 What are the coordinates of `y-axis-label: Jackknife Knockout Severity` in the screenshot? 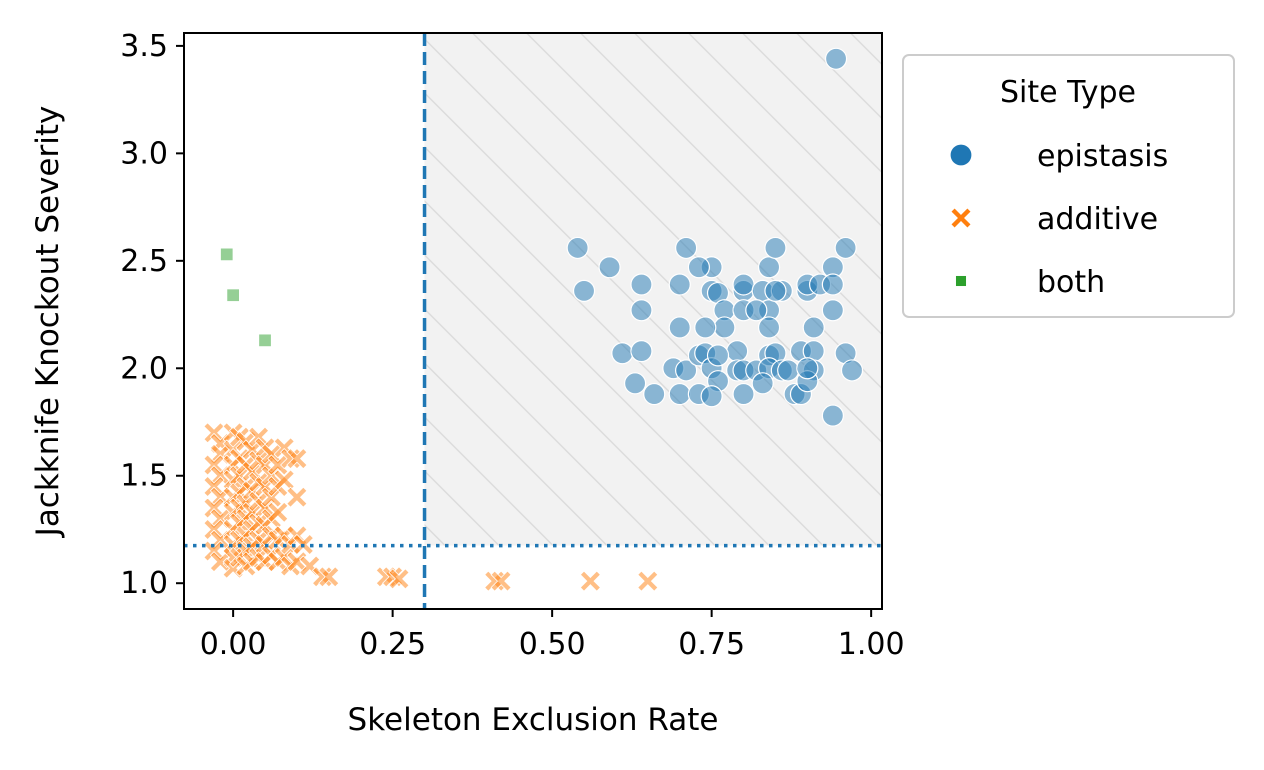 It's located at (48, 322).